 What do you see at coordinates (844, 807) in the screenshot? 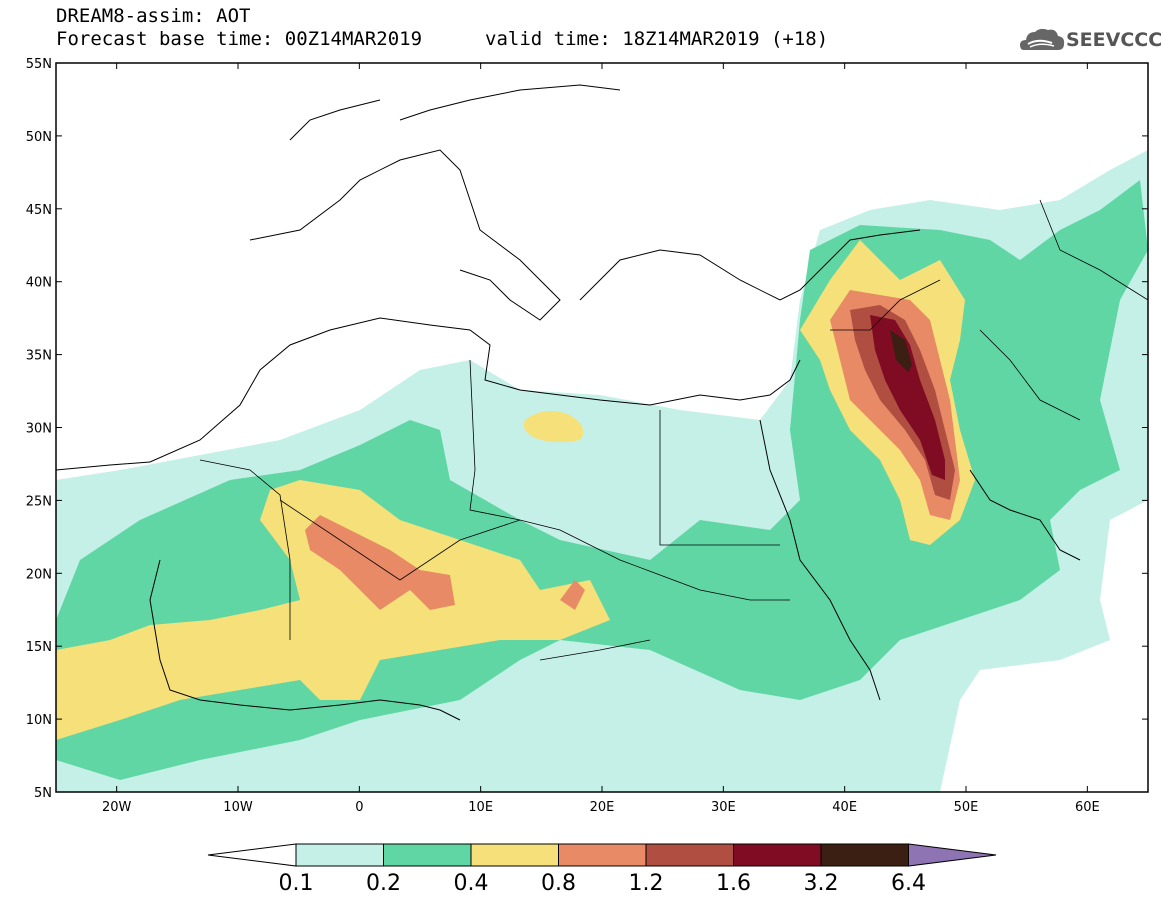
I see `lon-tick-label: 40E` at bounding box center [844, 807].